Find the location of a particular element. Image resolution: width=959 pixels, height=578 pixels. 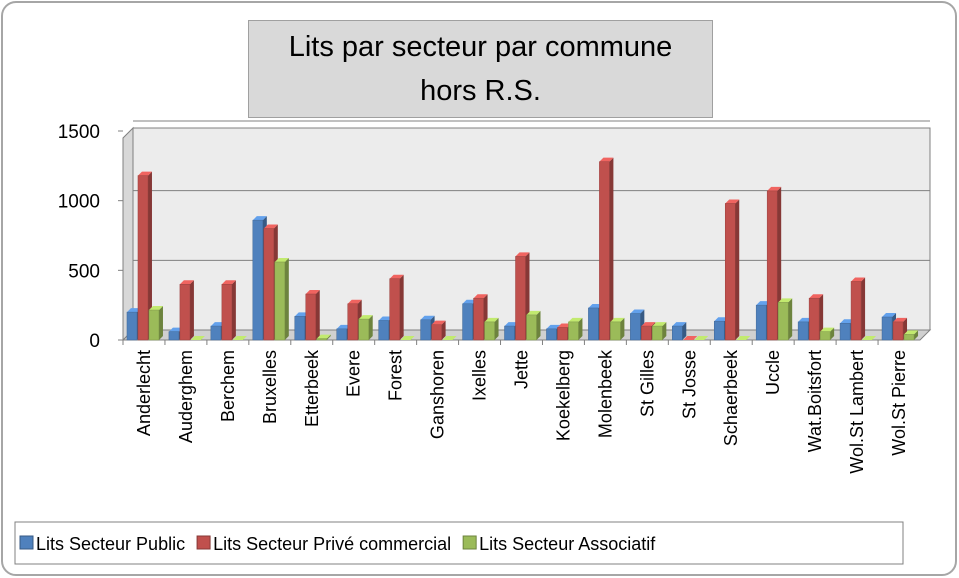

x-tick-label: Anderlecht is located at coordinates (144, 393).